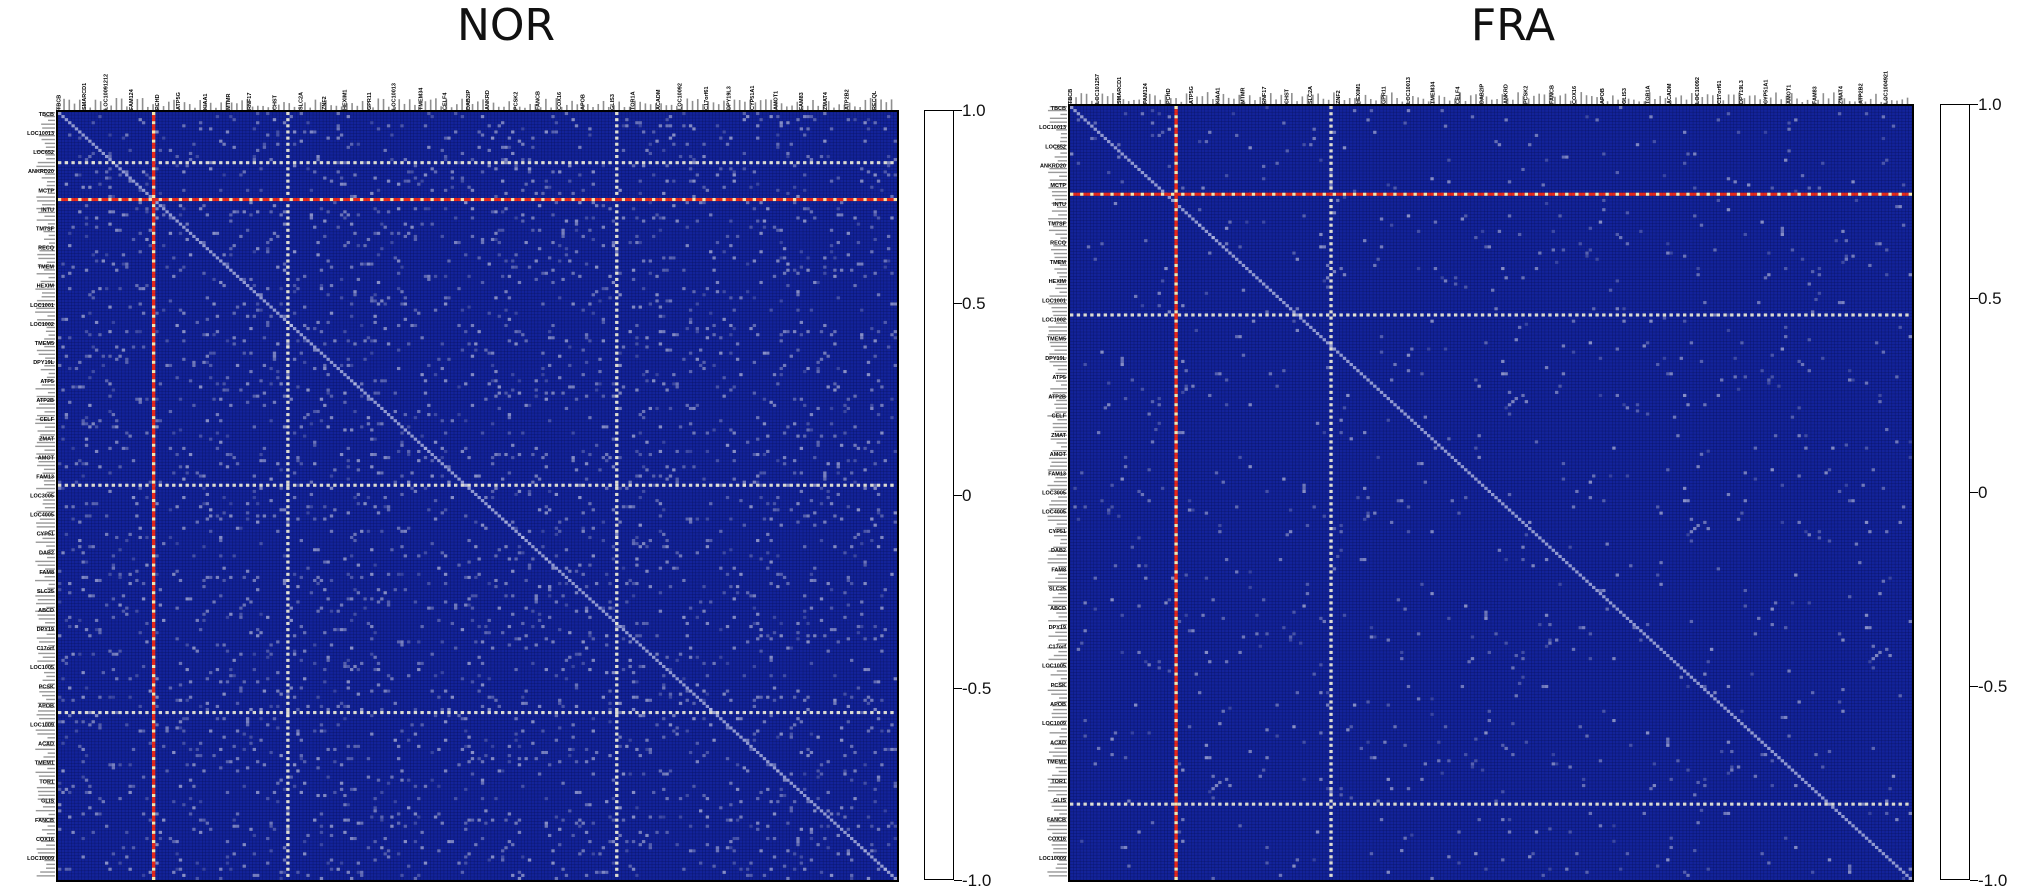 Image resolution: width=2018 pixels, height=894 pixels. What do you see at coordinates (1311, 95) in the screenshot?
I see `column-label: SLC2A` at bounding box center [1311, 95].